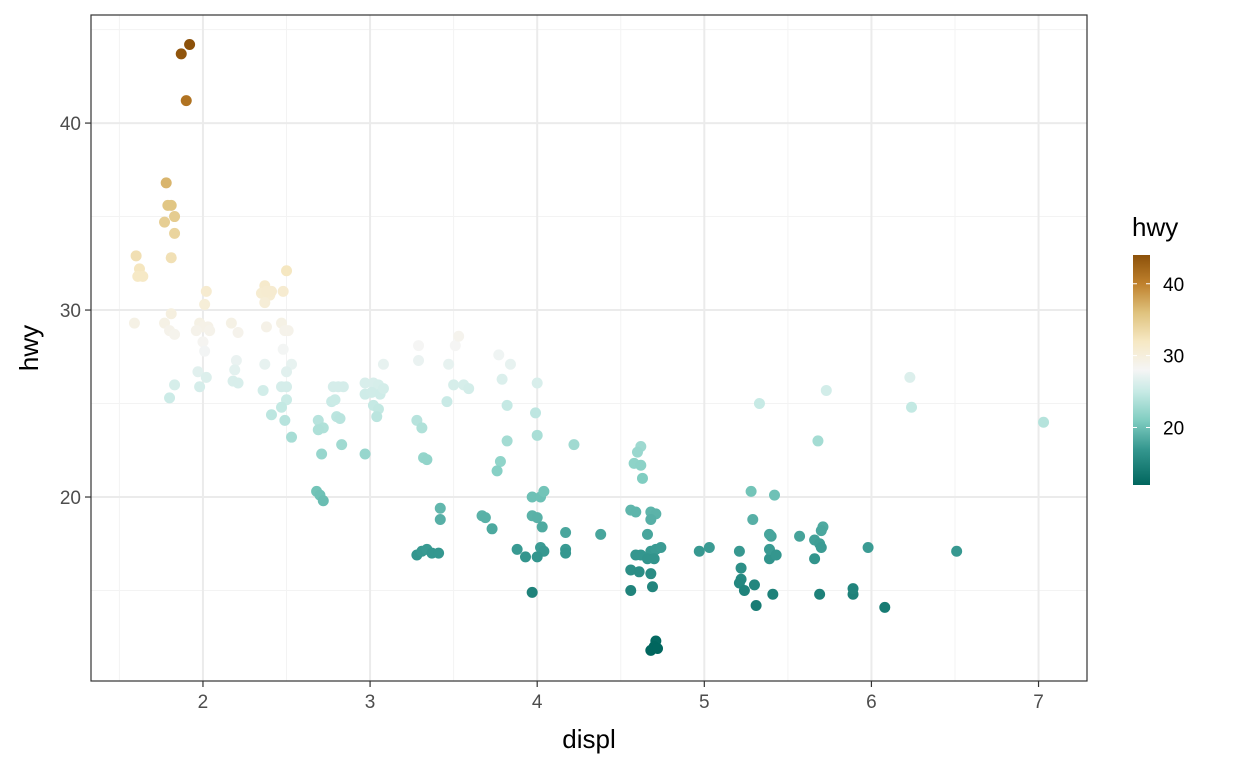  What do you see at coordinates (1158, 357) in the screenshot?
I see `colorbar-ticks: 20 30 40` at bounding box center [1158, 357].